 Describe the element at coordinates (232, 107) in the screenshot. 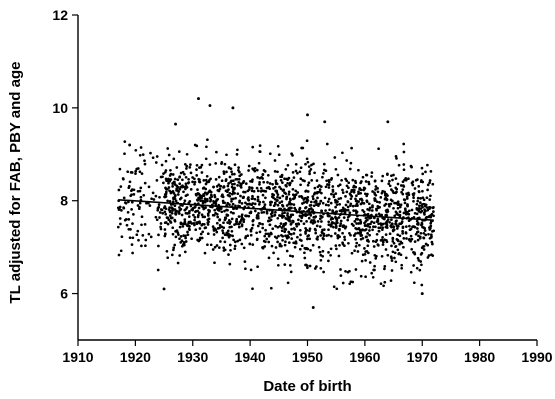

I see `data-point-outlier` at that location.